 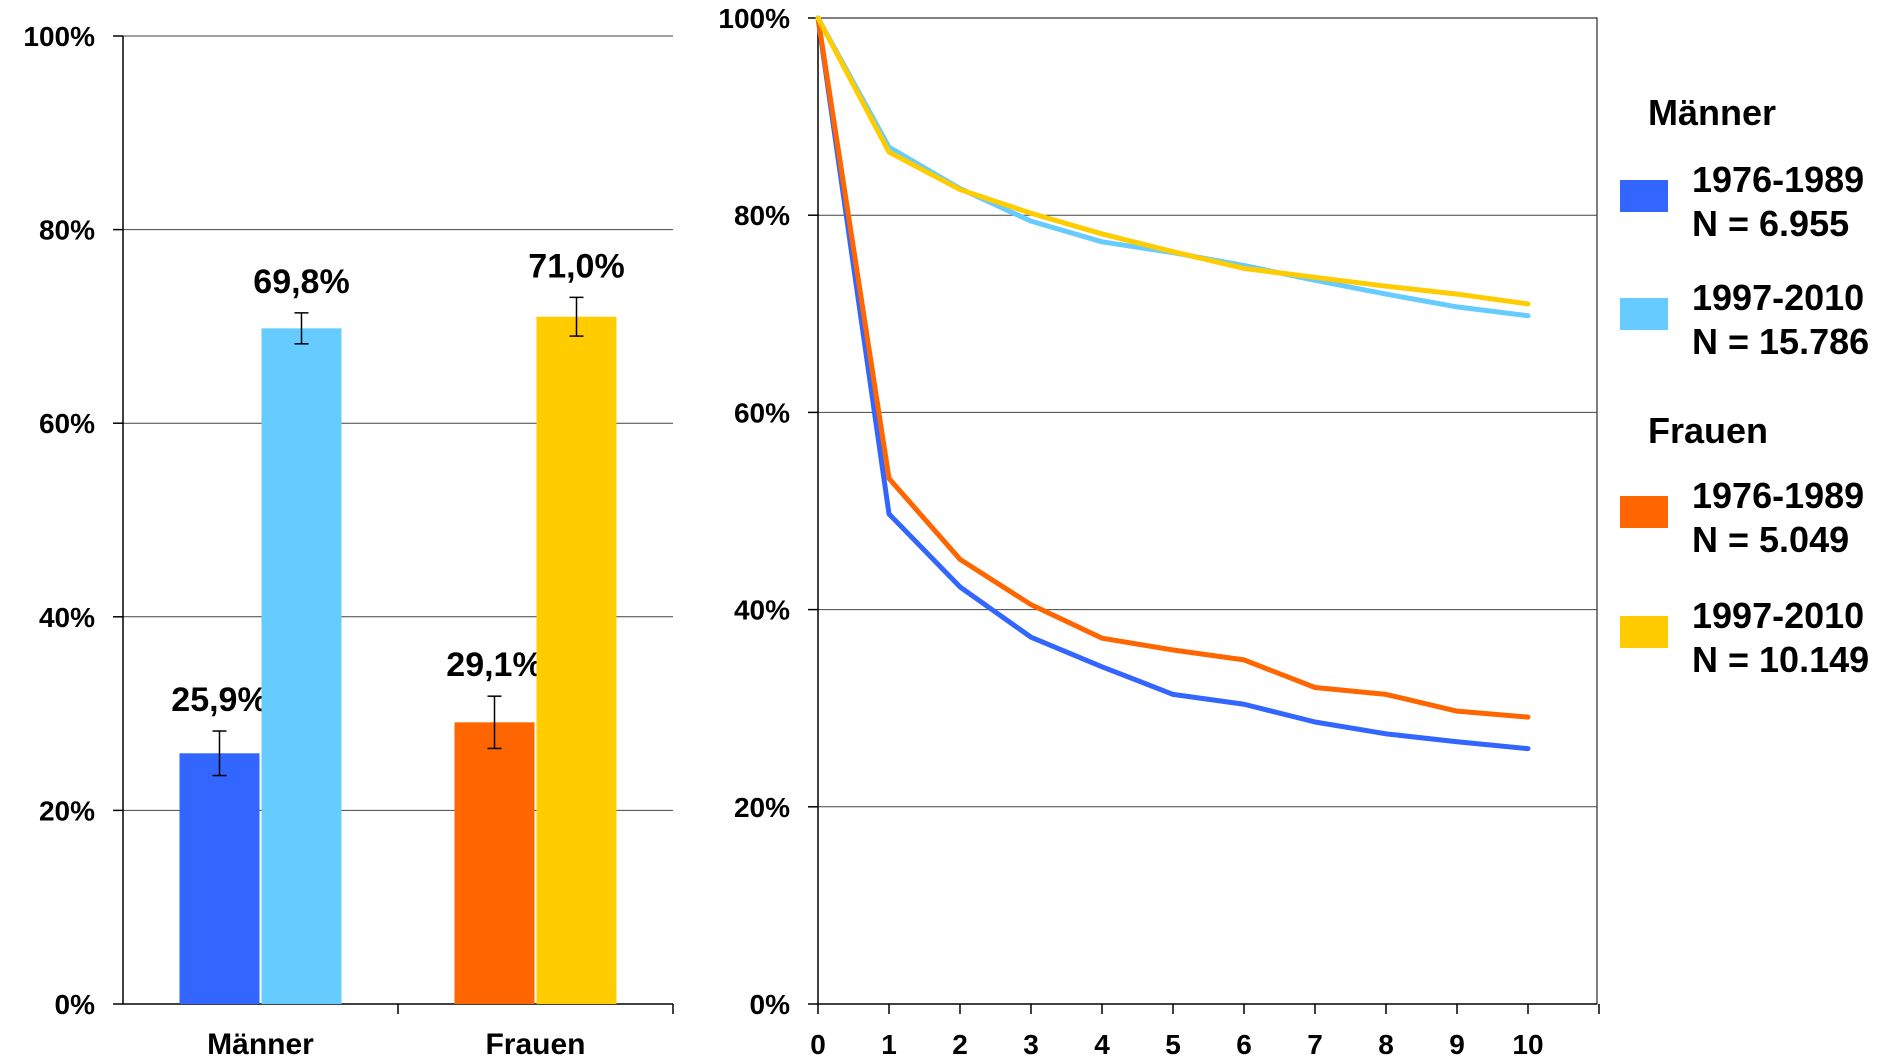 What do you see at coordinates (1771, 539) in the screenshot?
I see `legend-label-frauen-1976-n: N = 5.049` at bounding box center [1771, 539].